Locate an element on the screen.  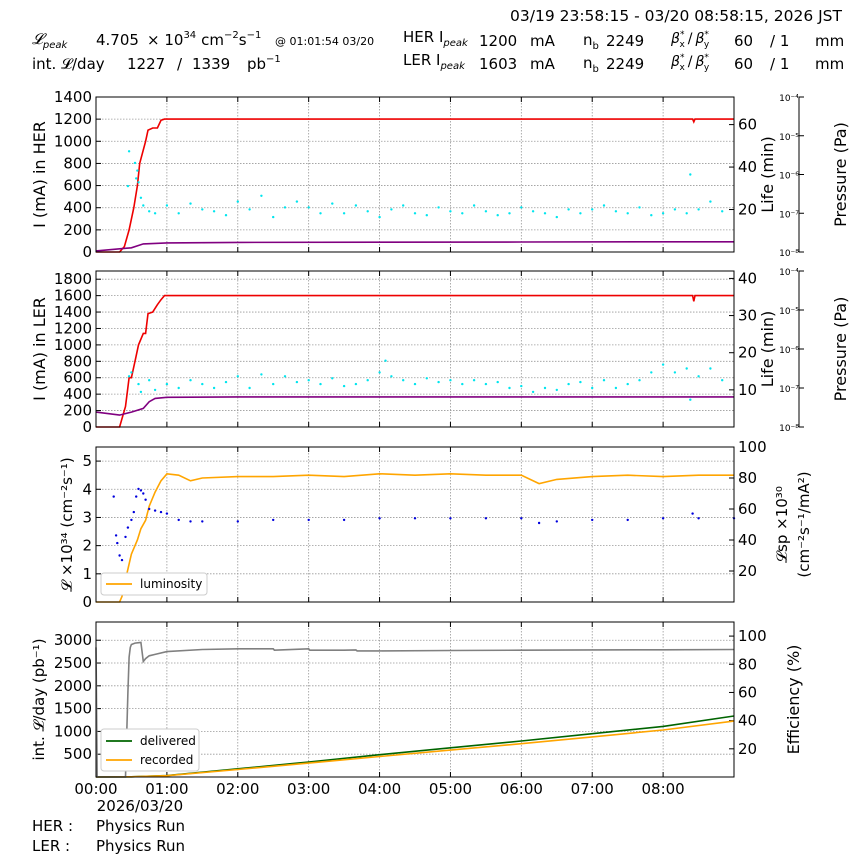
legend-label-luminosity: luminosity is located at coordinates (171, 584).